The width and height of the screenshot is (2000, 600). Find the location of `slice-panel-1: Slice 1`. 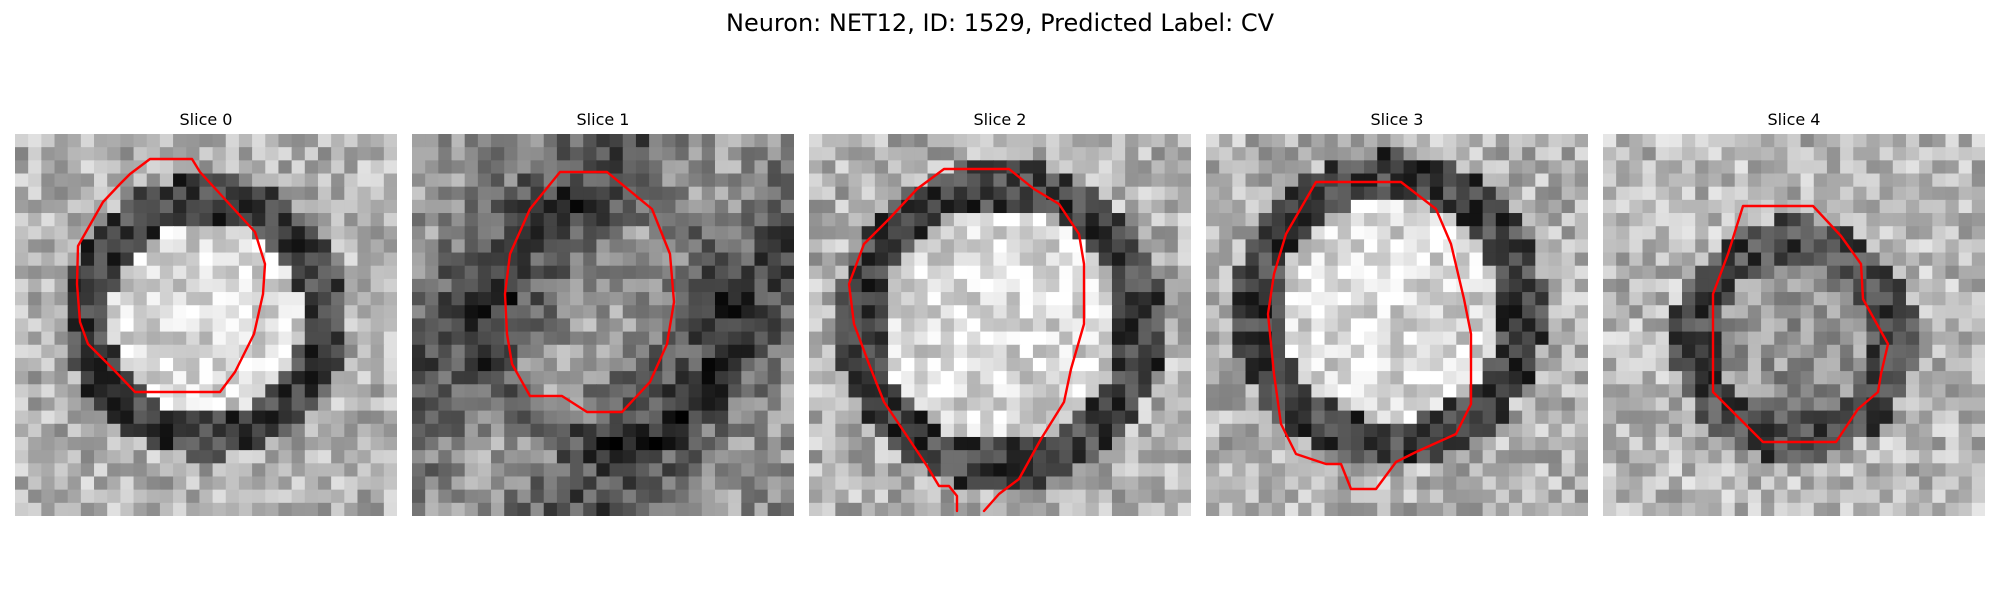

slice-panel-1: Slice 1 is located at coordinates (603, 313).